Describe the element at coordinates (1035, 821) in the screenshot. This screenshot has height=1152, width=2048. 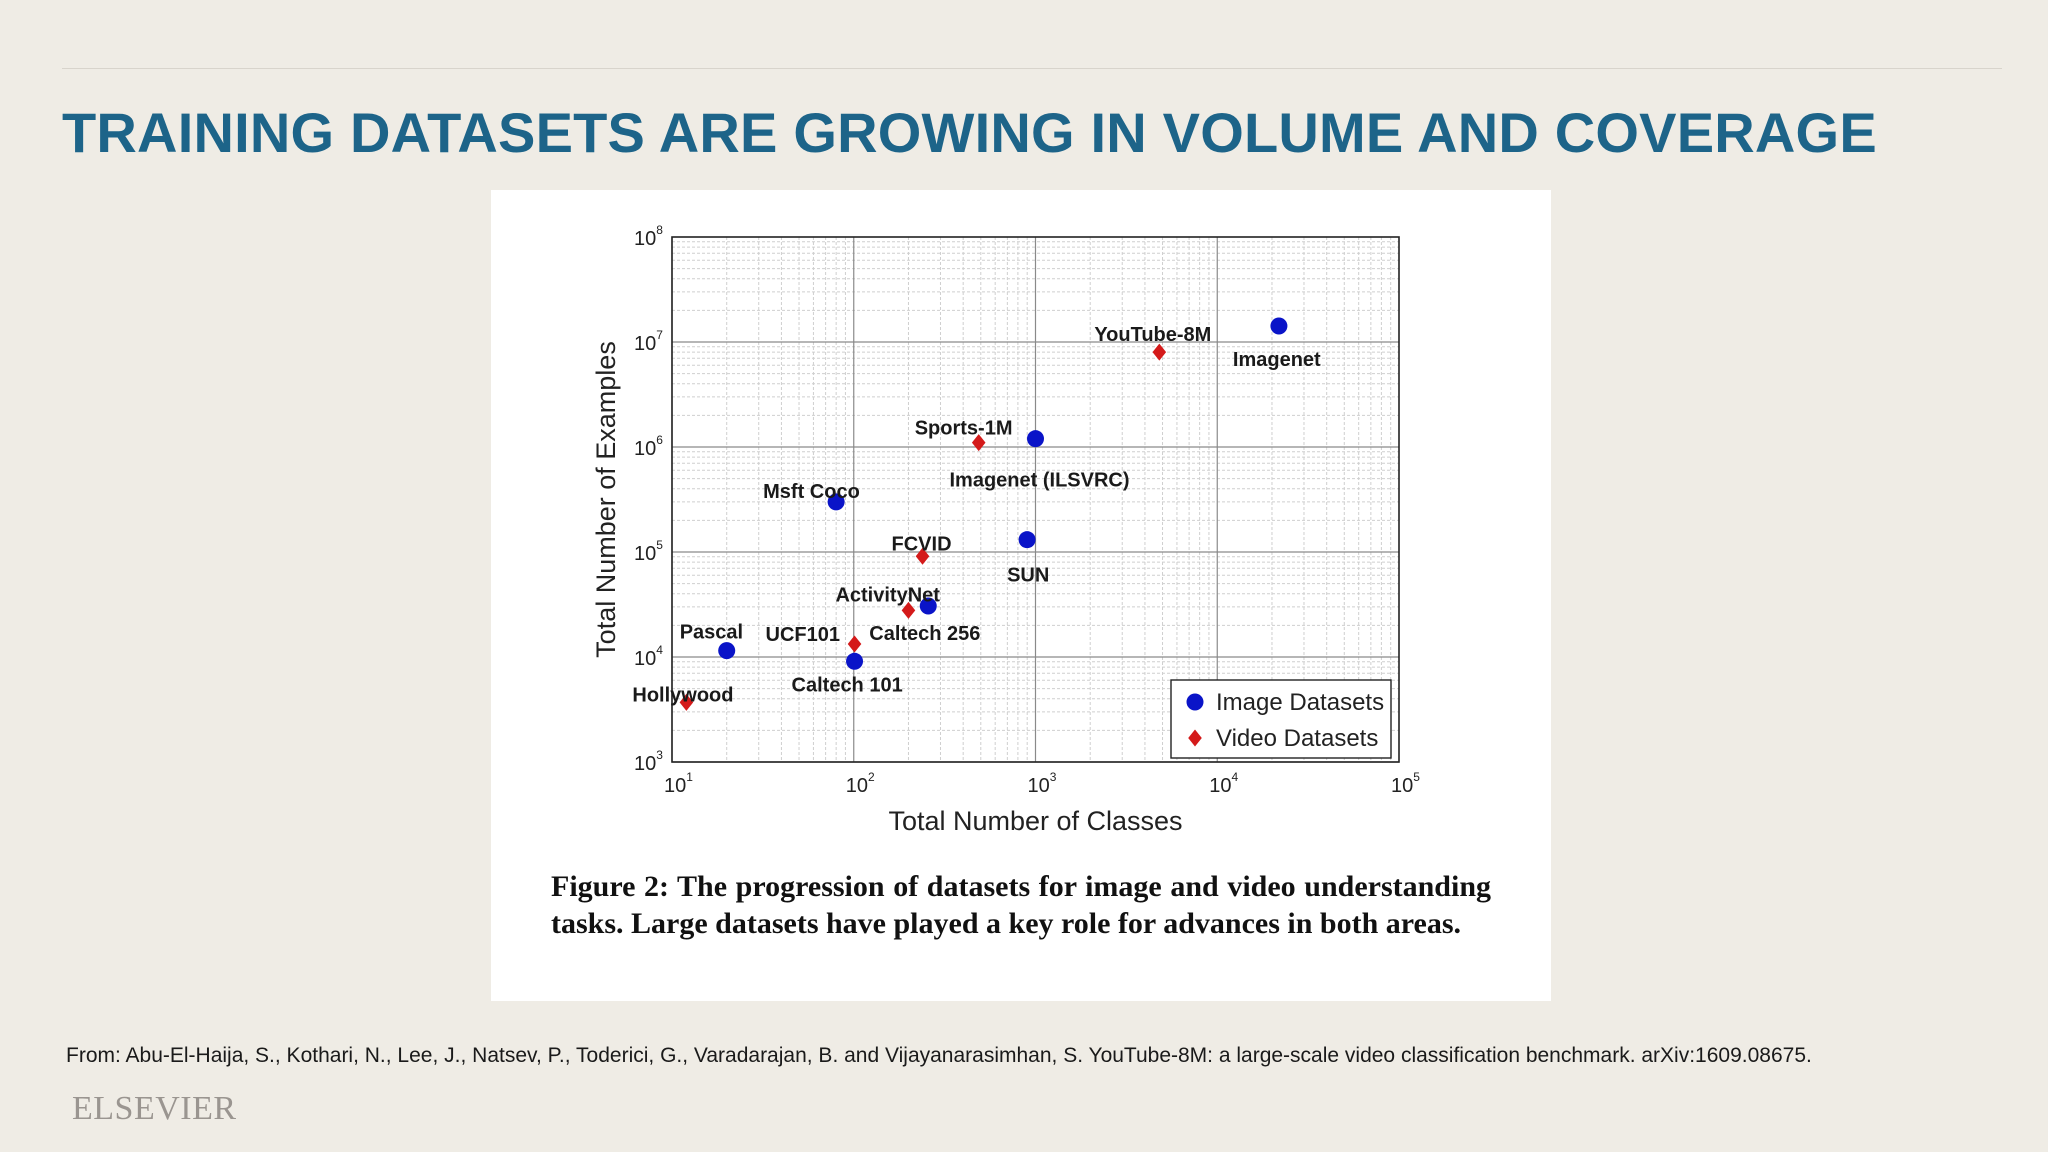
I see `x-axis-title: Total Number of Classes` at that location.